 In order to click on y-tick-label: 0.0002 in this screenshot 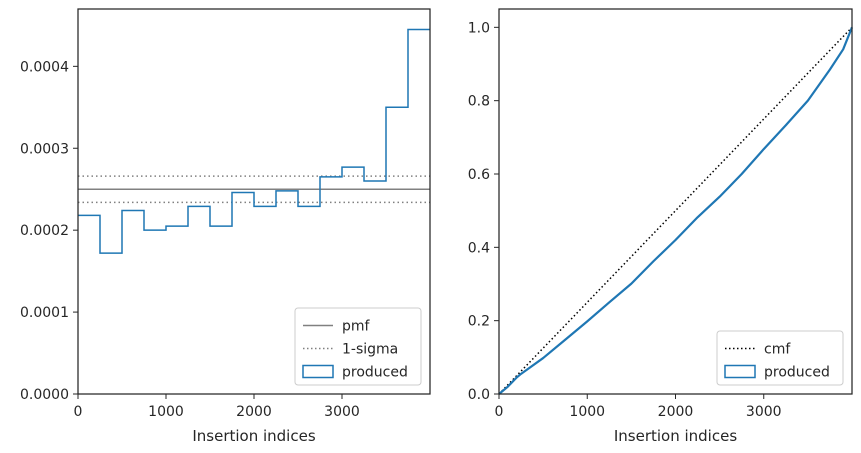, I will do `click(44, 231)`.